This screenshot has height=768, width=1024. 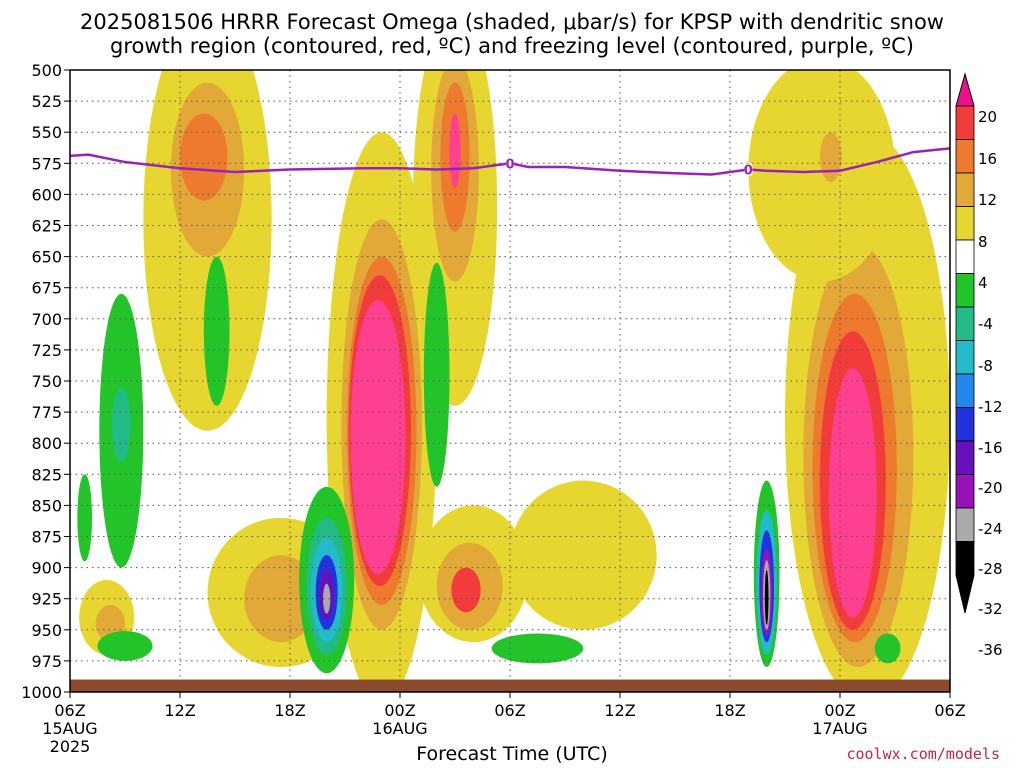 What do you see at coordinates (619, 710) in the screenshot?
I see `x-tick-label-5: 12Z` at bounding box center [619, 710].